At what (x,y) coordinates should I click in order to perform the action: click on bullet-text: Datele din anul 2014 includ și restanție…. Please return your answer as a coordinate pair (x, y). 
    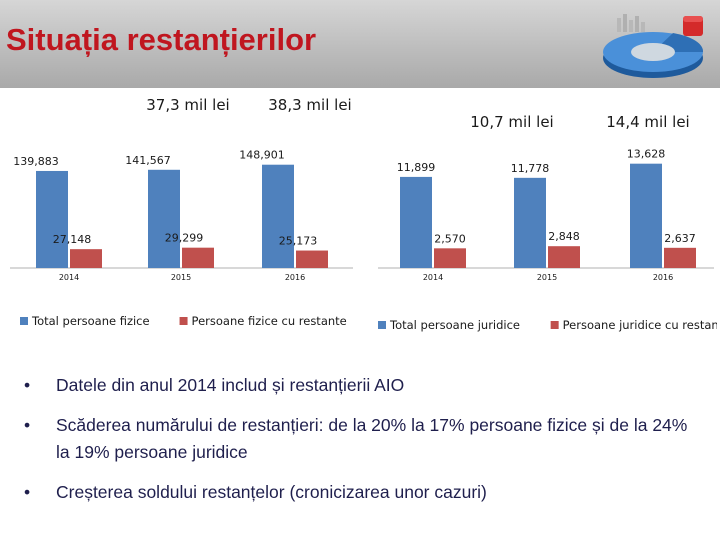
    Looking at the image, I should click on (230, 385).